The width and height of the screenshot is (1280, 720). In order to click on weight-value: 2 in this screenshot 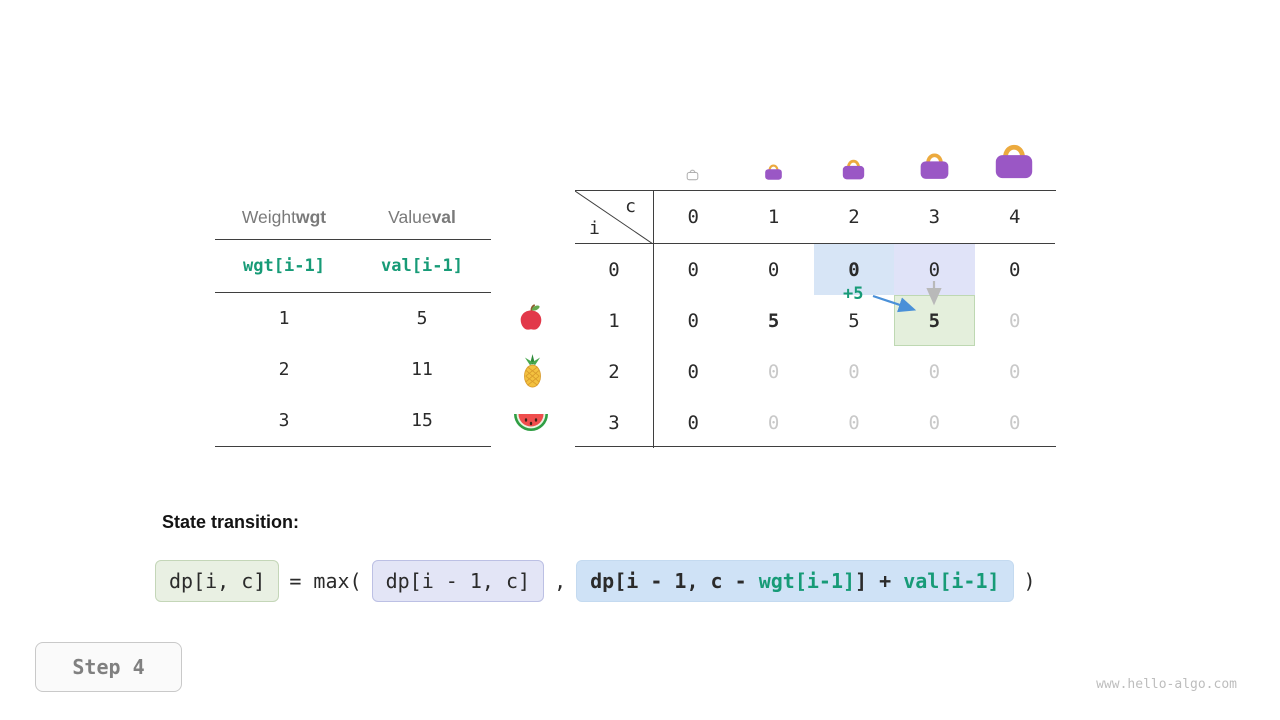, I will do `click(284, 369)`.